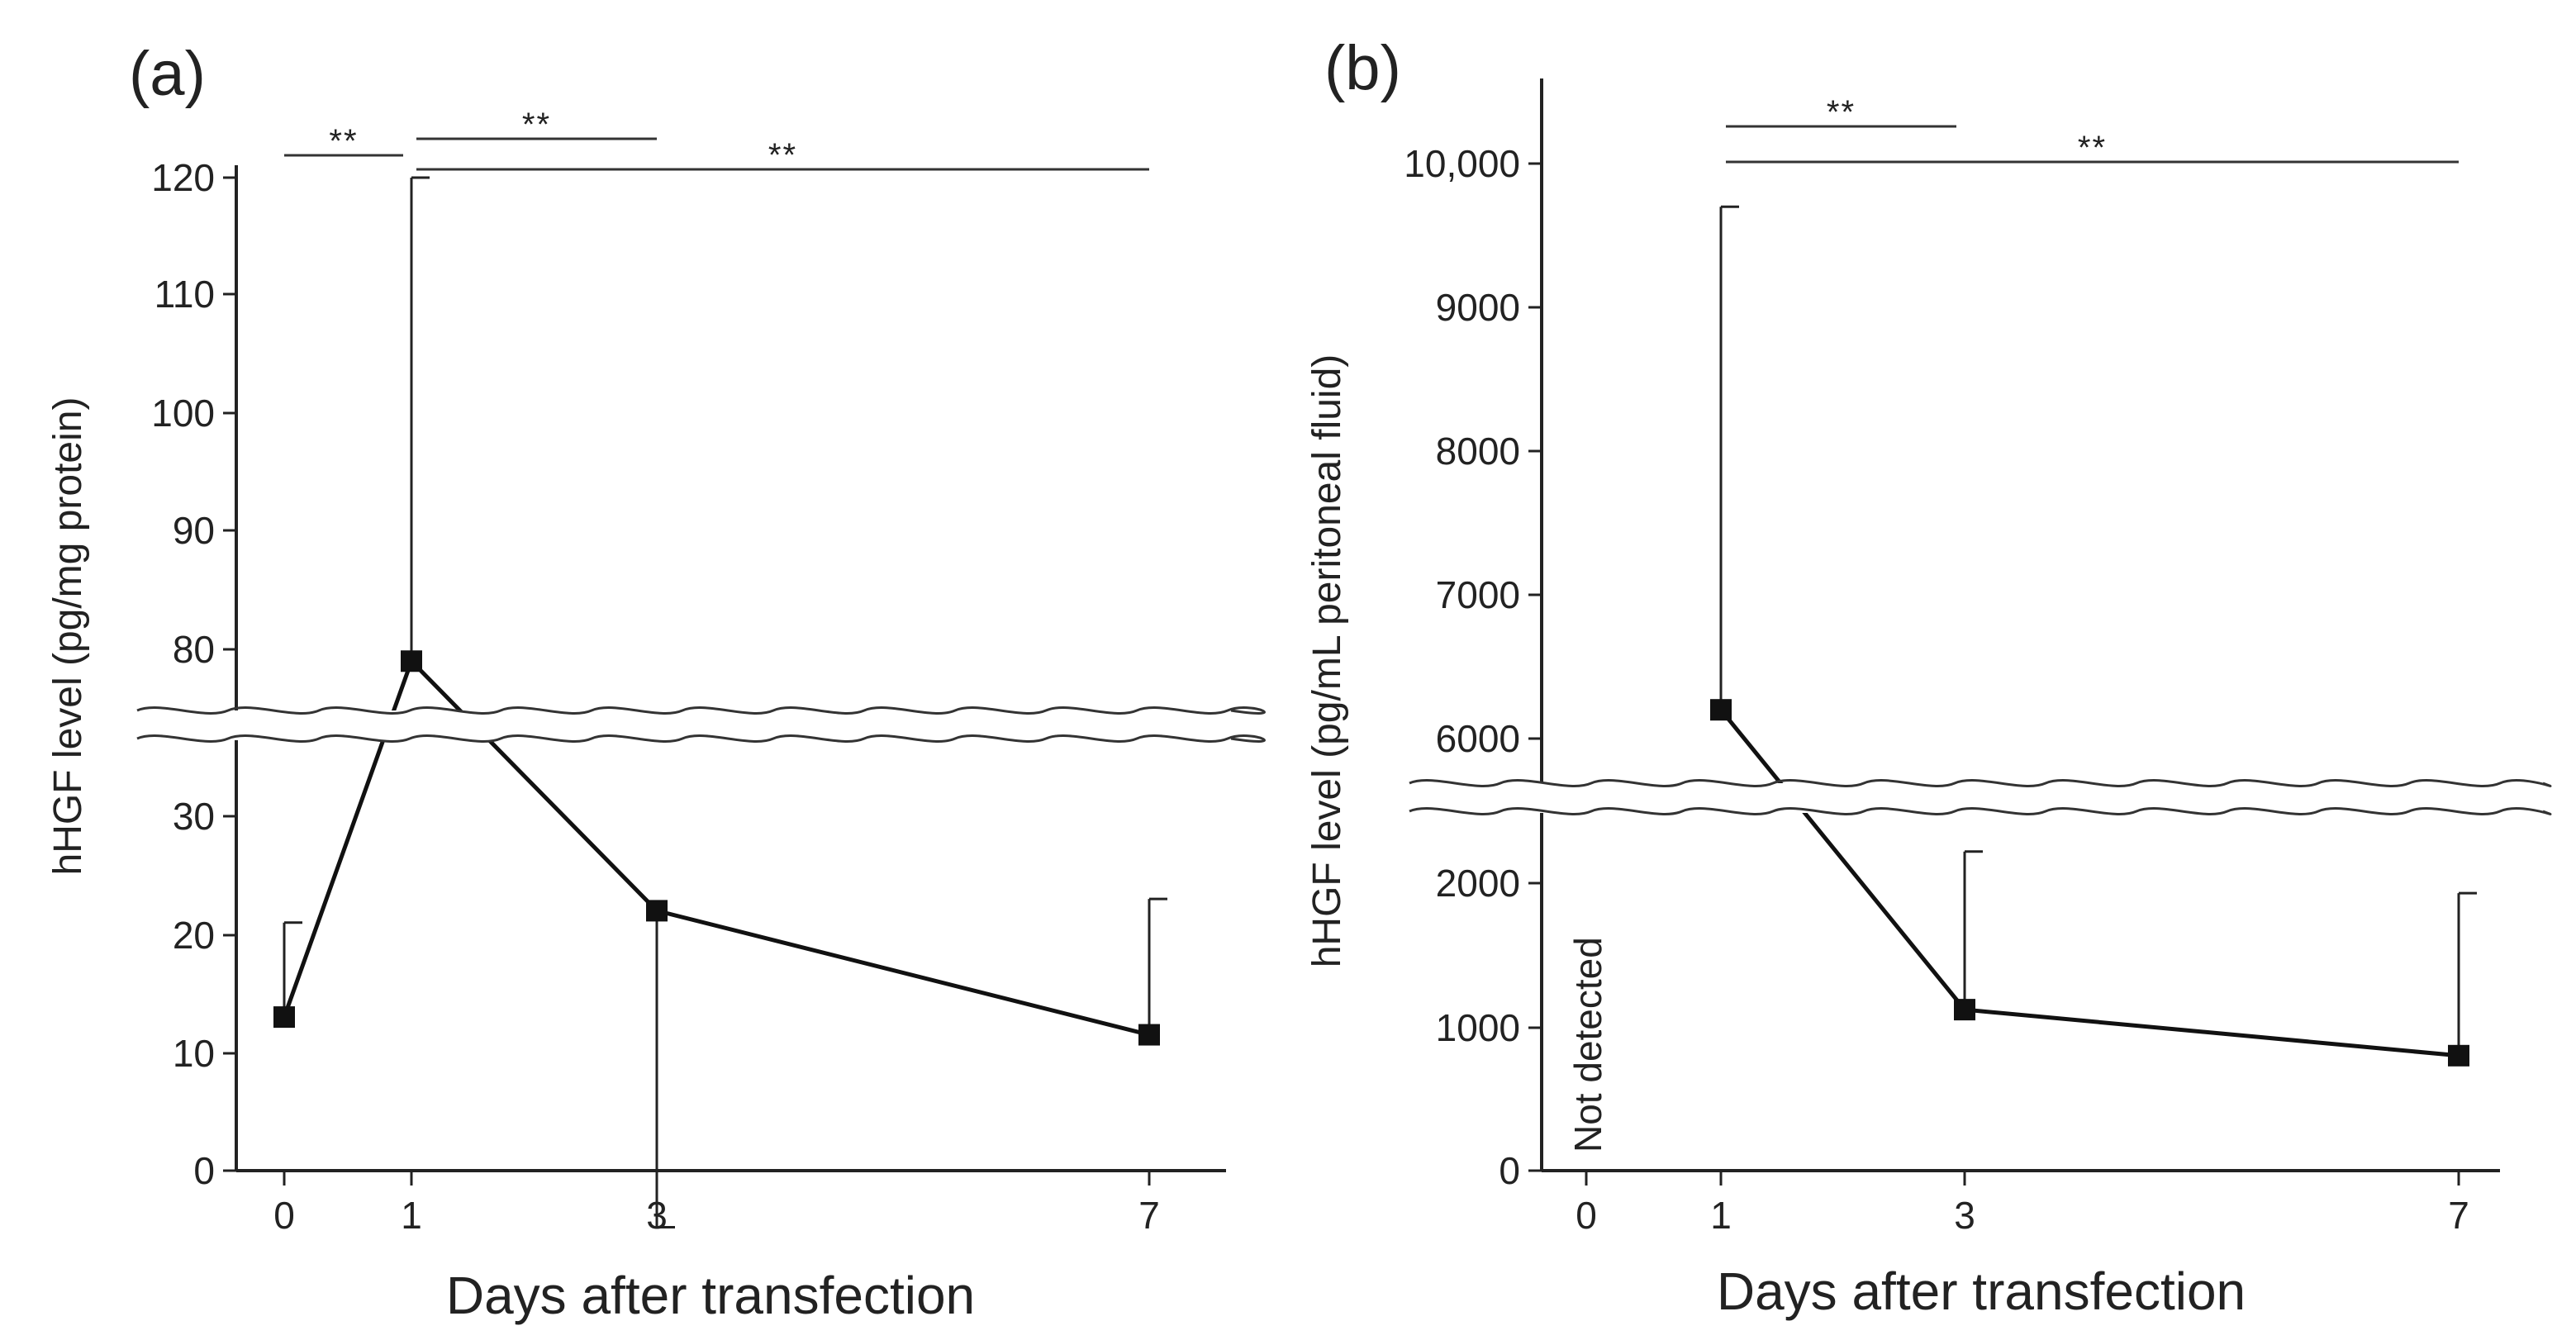  What do you see at coordinates (194, 816) in the screenshot?
I see `y-tick-label: 30` at bounding box center [194, 816].